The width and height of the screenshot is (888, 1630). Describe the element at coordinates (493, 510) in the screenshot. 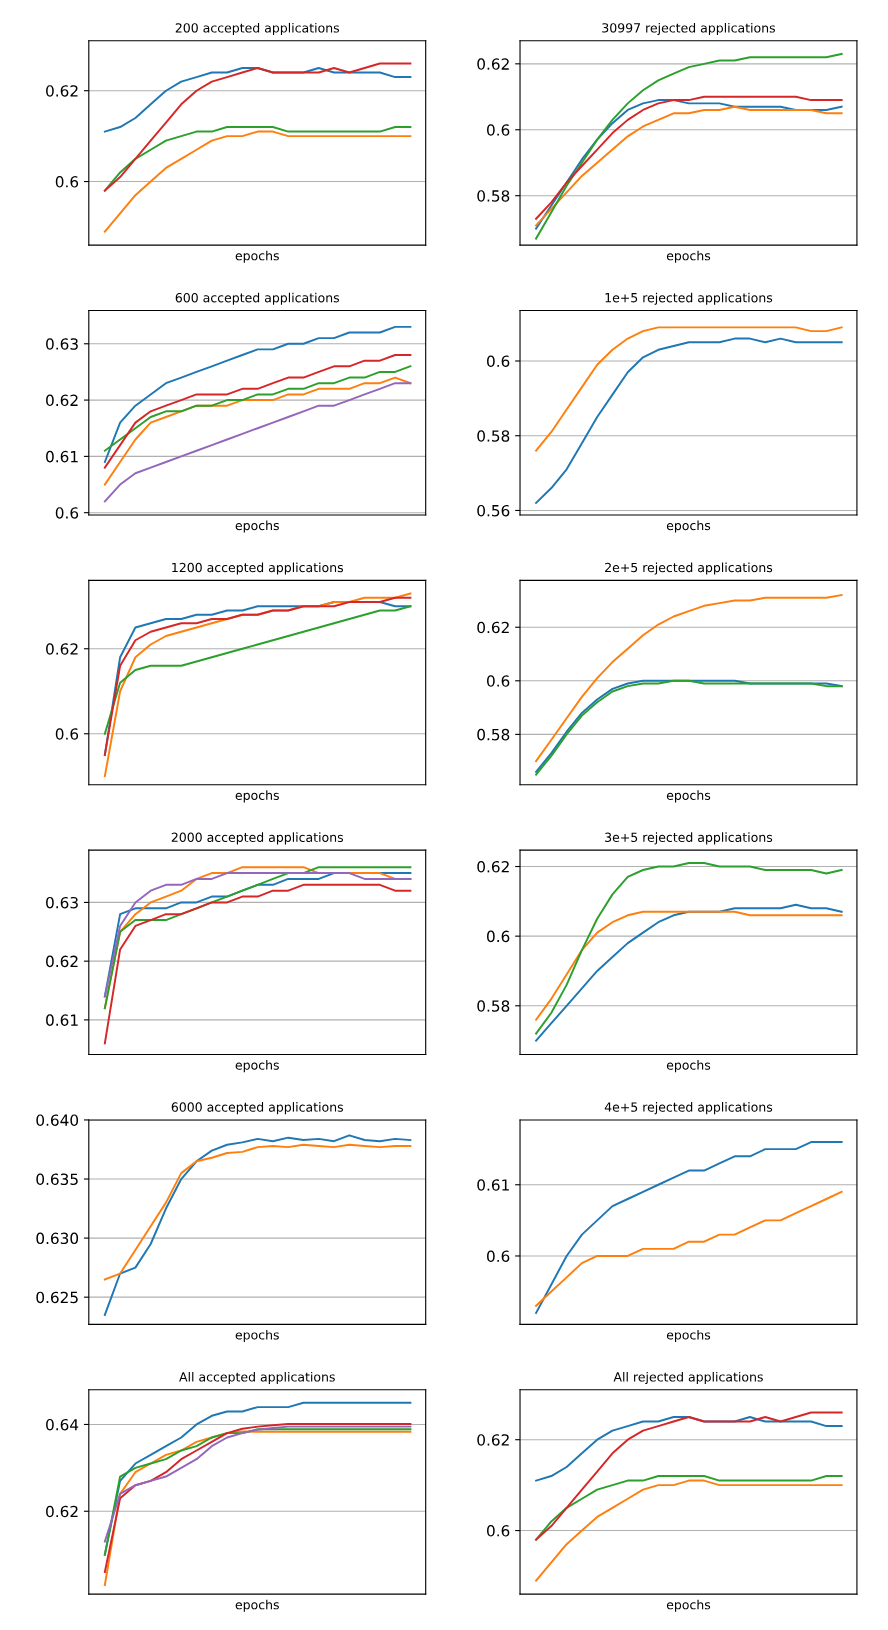

I see `y-tick-label: 0.56` at that location.